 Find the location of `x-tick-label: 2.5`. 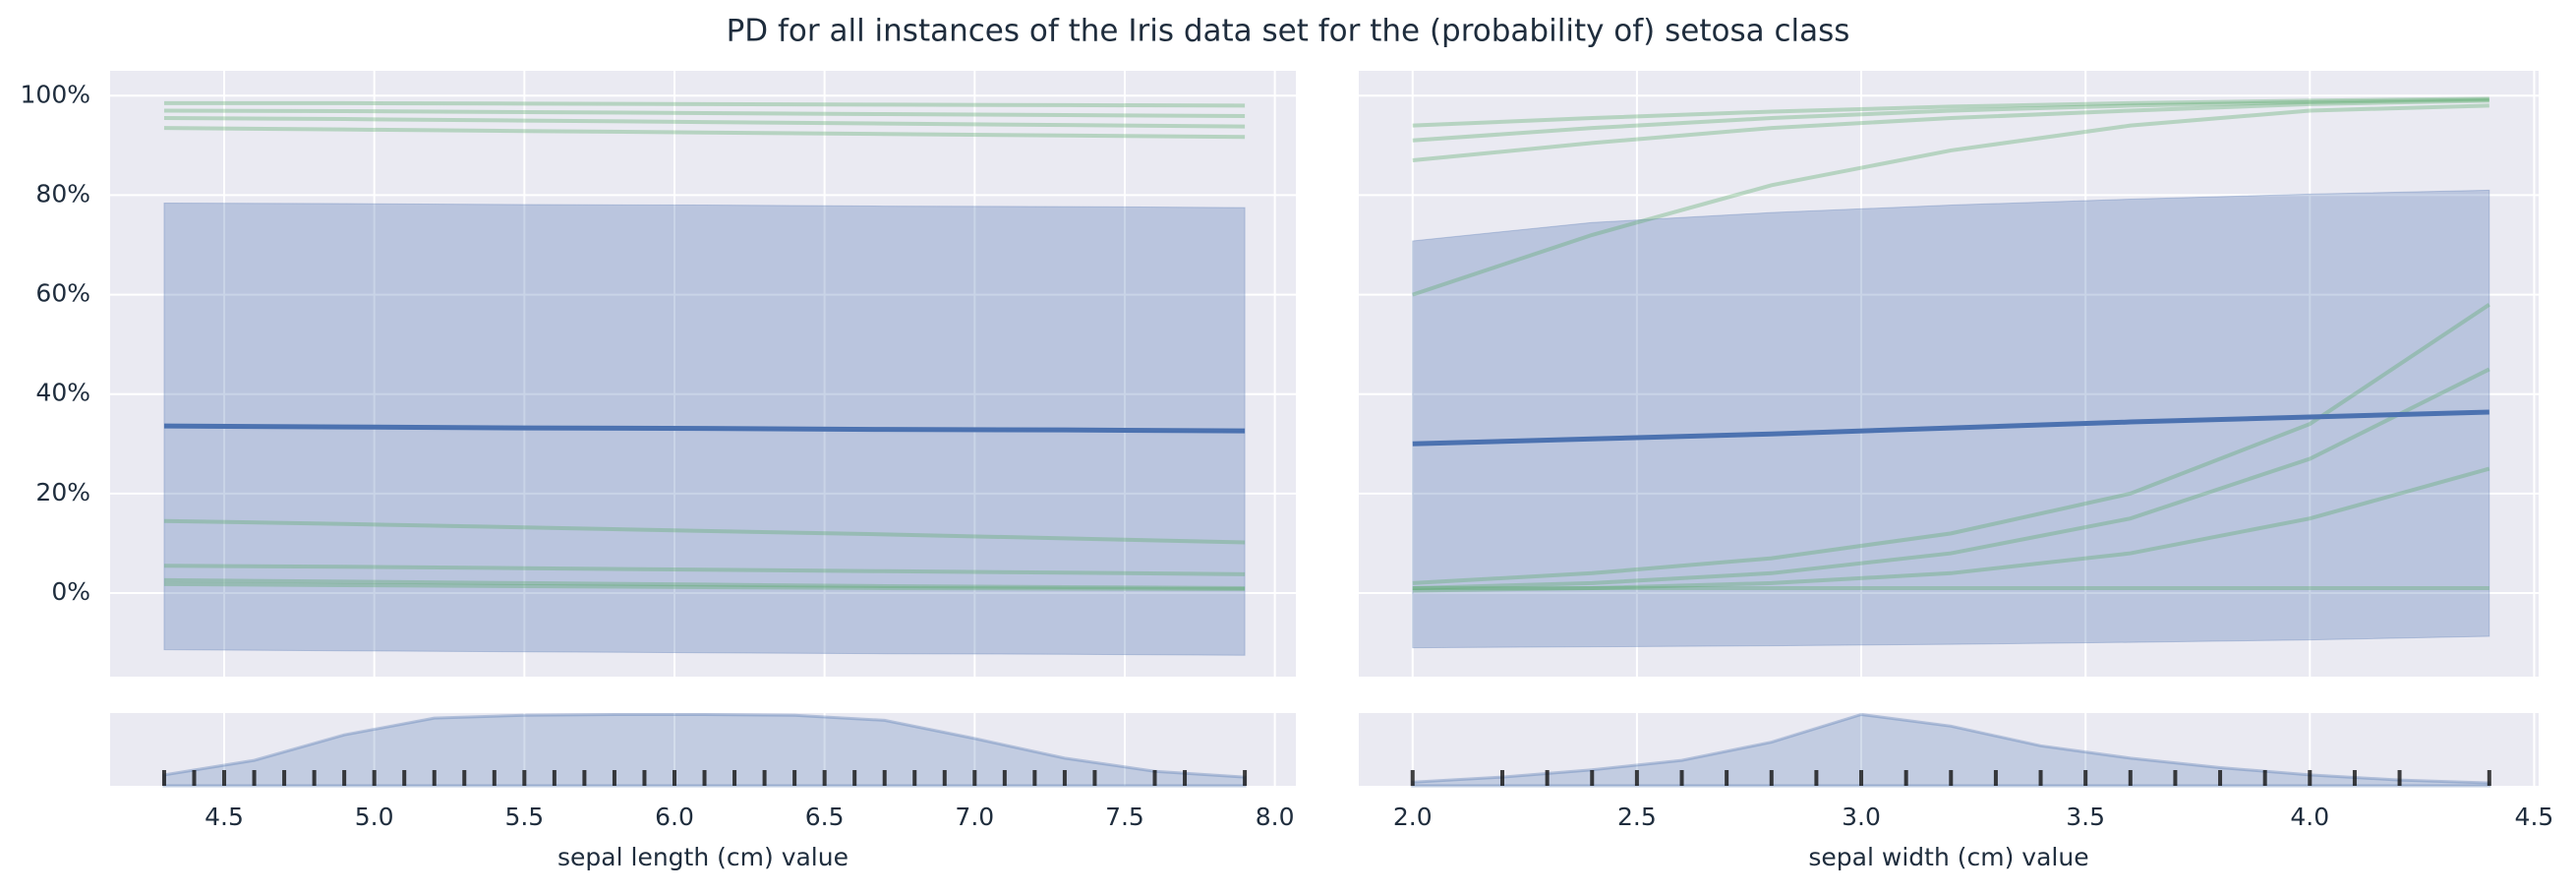

x-tick-label: 2.5 is located at coordinates (1637, 817).